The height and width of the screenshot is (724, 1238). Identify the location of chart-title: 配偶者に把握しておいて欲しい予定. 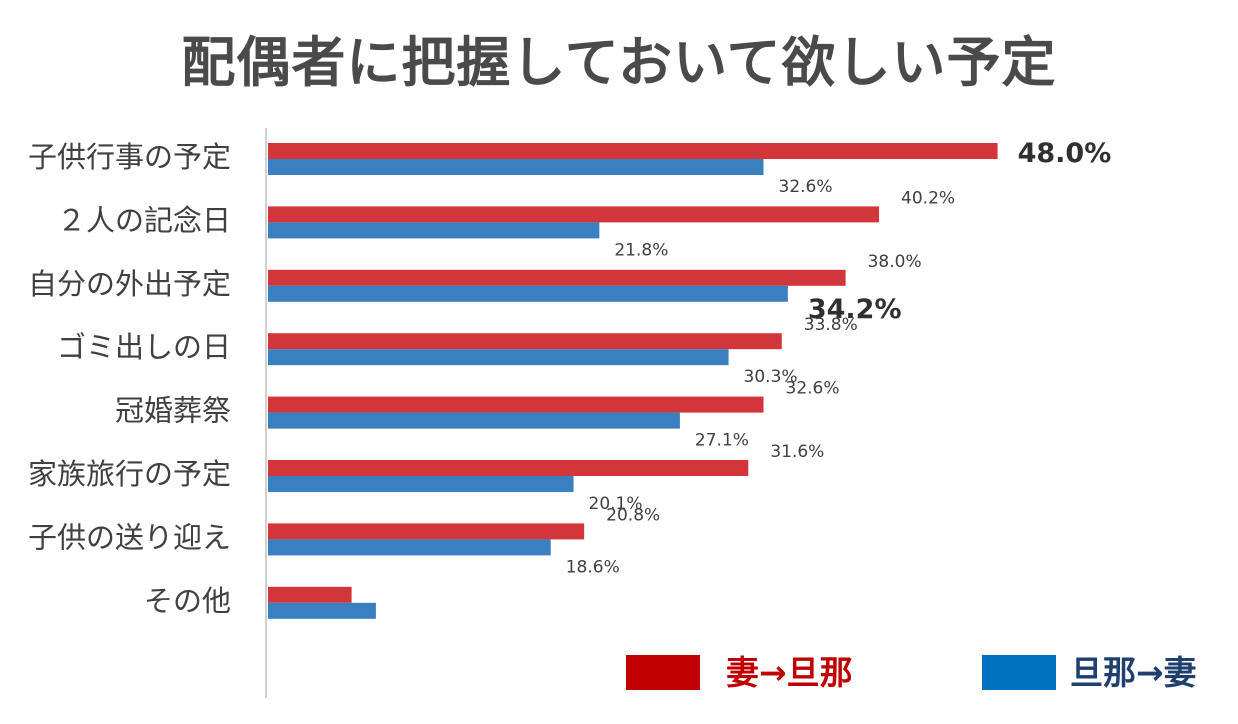
(619, 62).